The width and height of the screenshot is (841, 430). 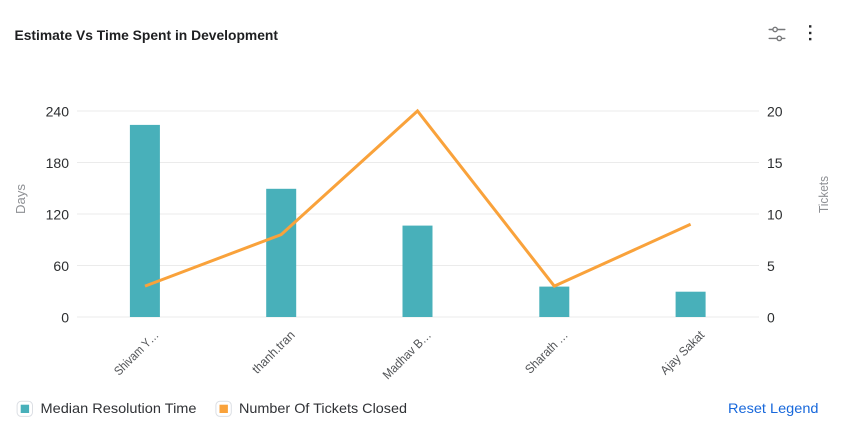 I want to click on svg-text: 60, so click(x=61, y=266).